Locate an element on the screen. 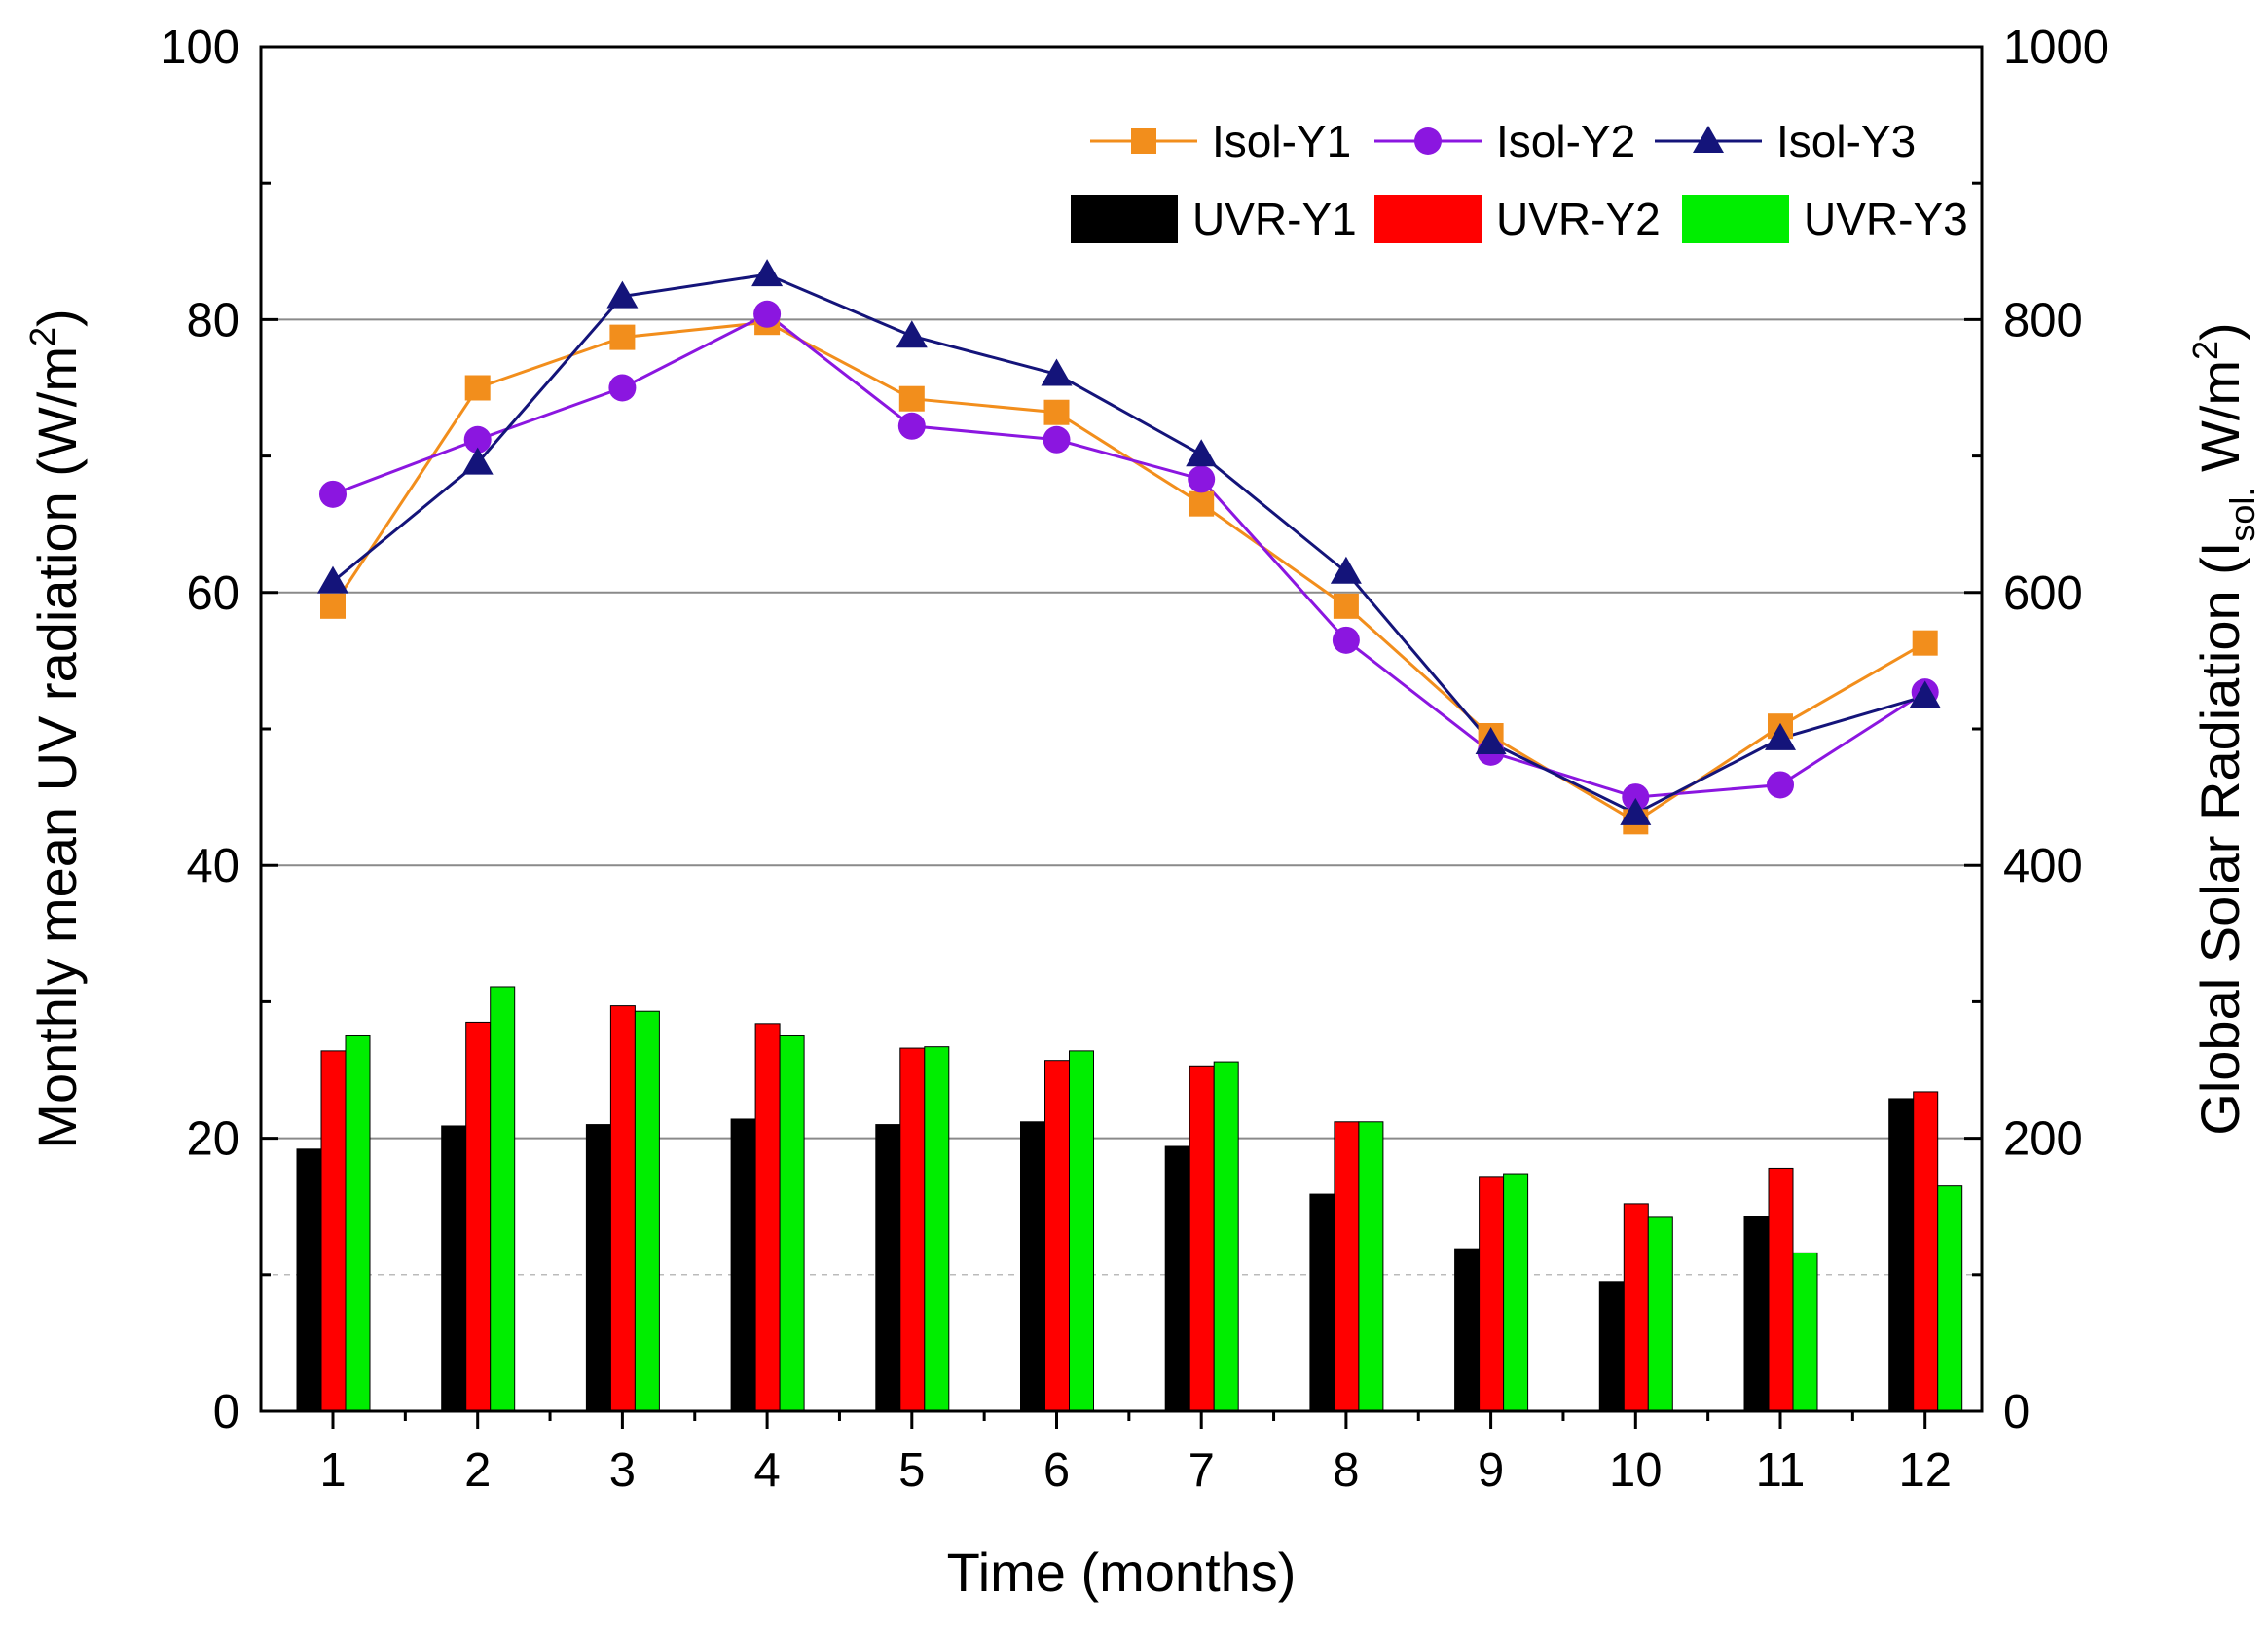 This screenshot has width=2268, height=1634. y-right-tick-label: 800 is located at coordinates (2043, 320).